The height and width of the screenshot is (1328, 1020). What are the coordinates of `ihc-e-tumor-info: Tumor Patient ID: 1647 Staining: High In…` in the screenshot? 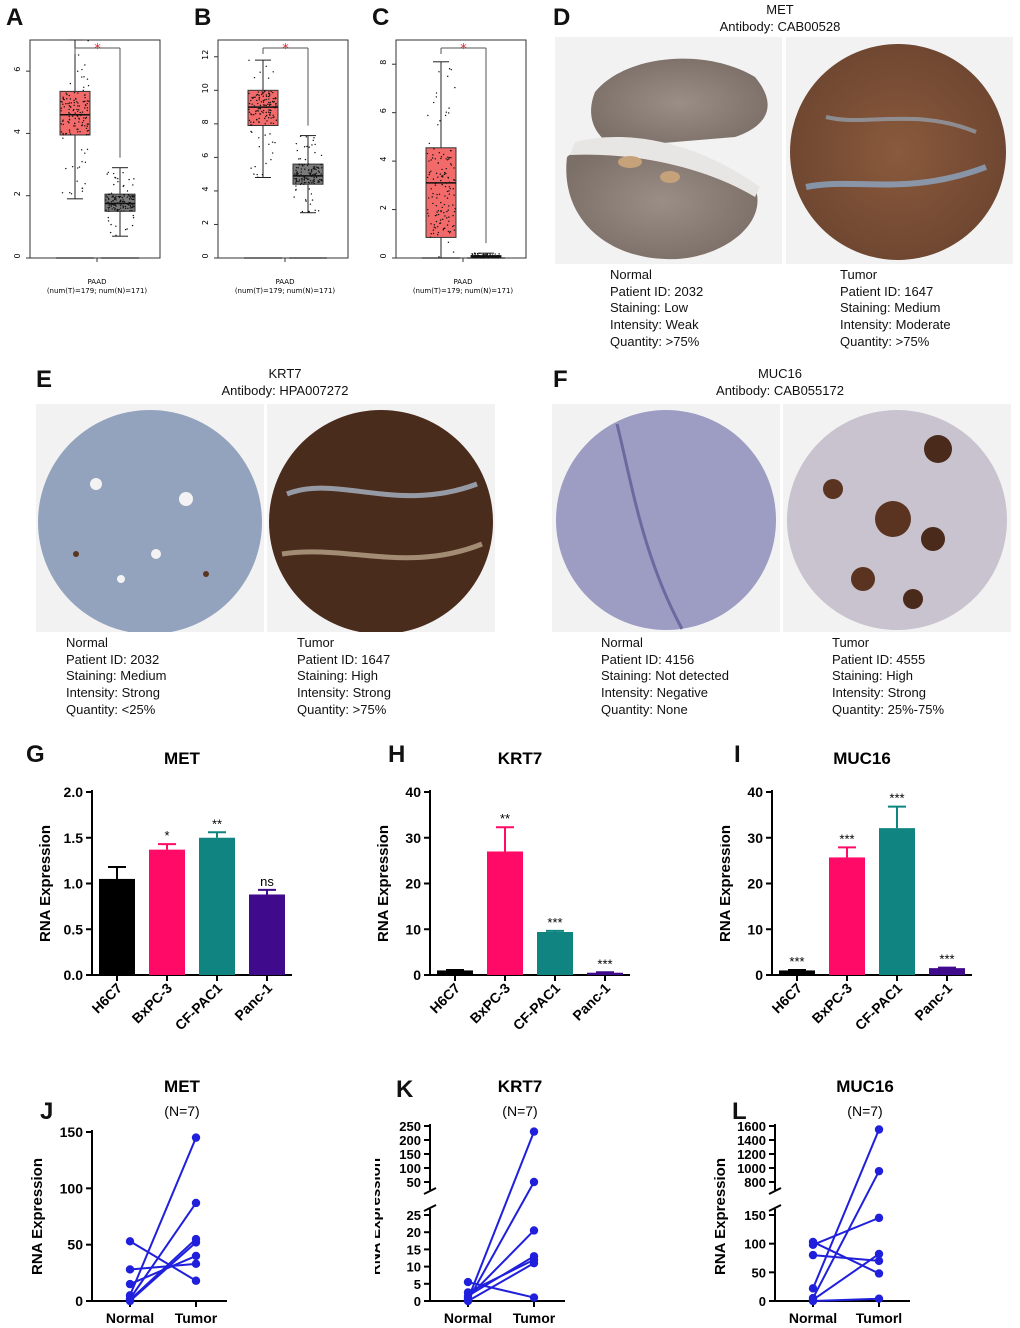 It's located at (344, 677).